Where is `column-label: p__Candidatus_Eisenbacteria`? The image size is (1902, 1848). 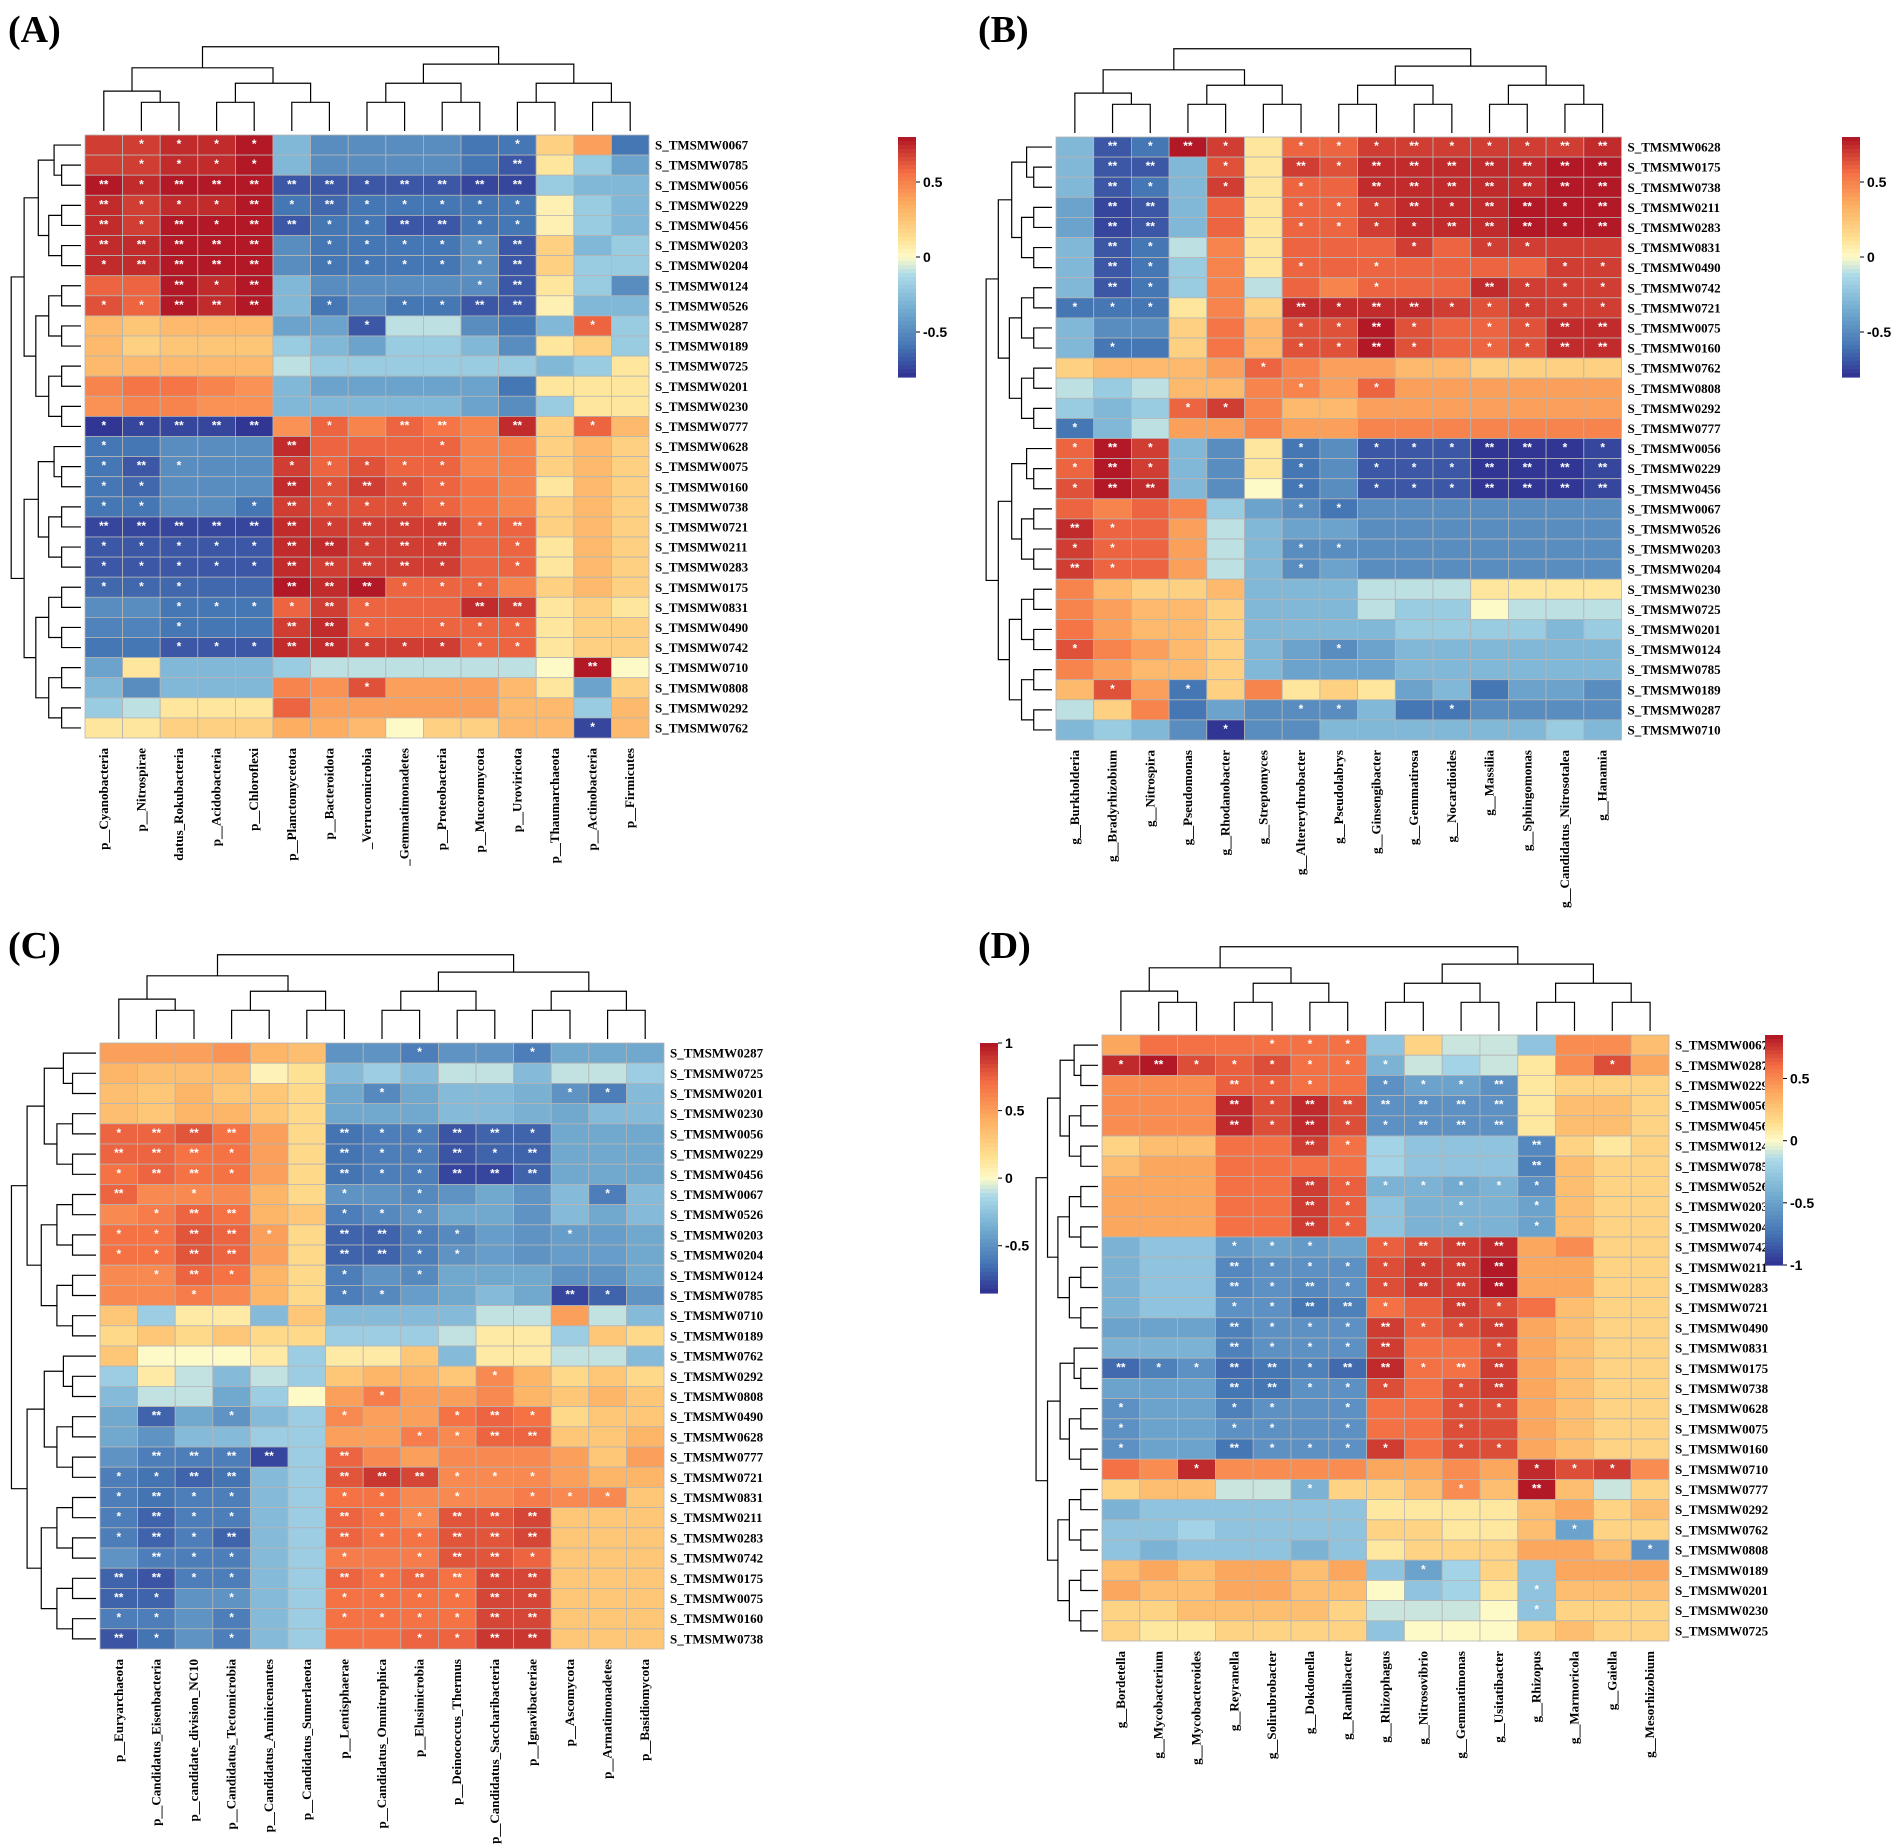 column-label: p__Candidatus_Eisenbacteria is located at coordinates (155, 1742).